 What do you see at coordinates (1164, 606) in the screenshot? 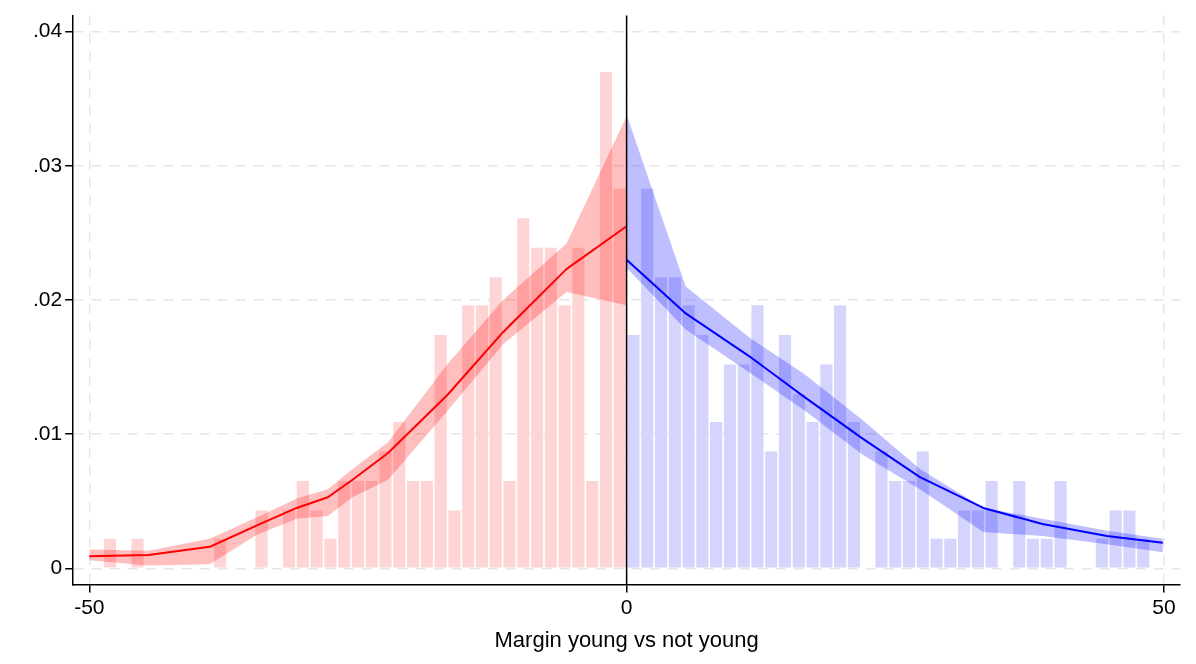
I see `x-tick-label: 50` at bounding box center [1164, 606].